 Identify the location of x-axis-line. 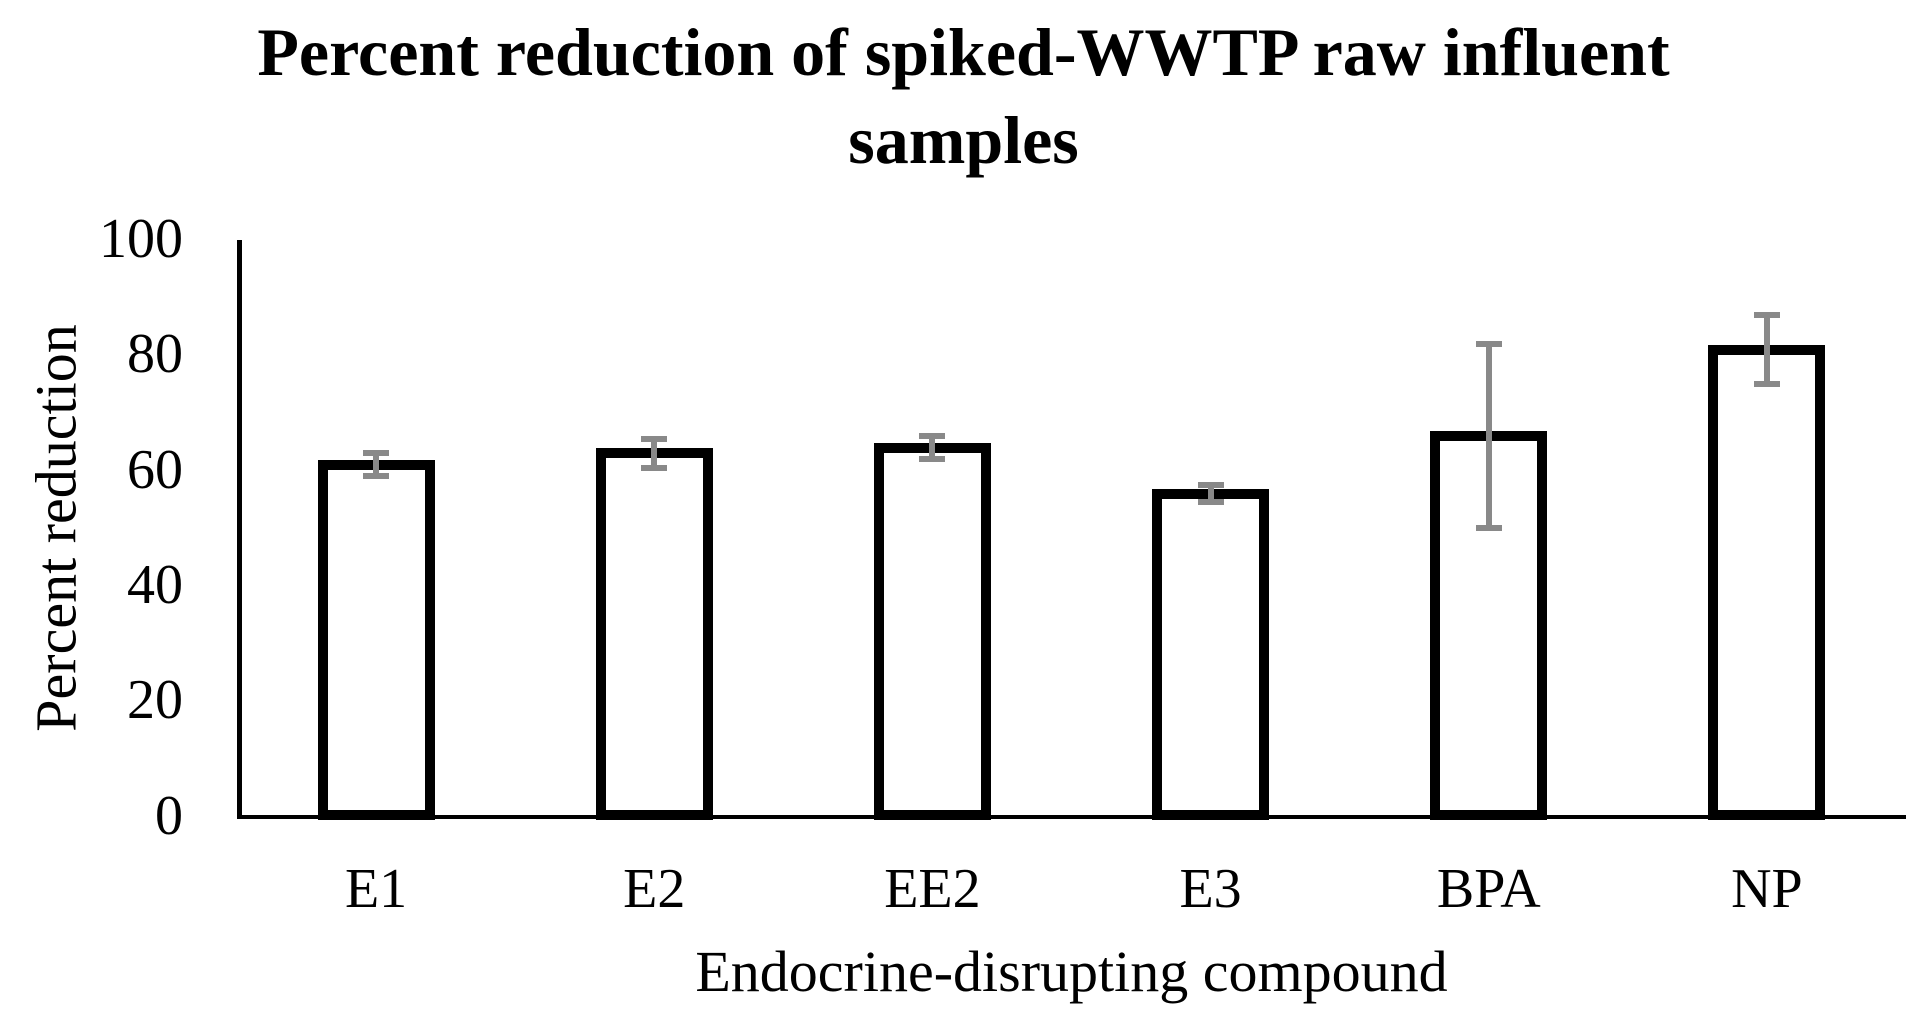
(1071, 817).